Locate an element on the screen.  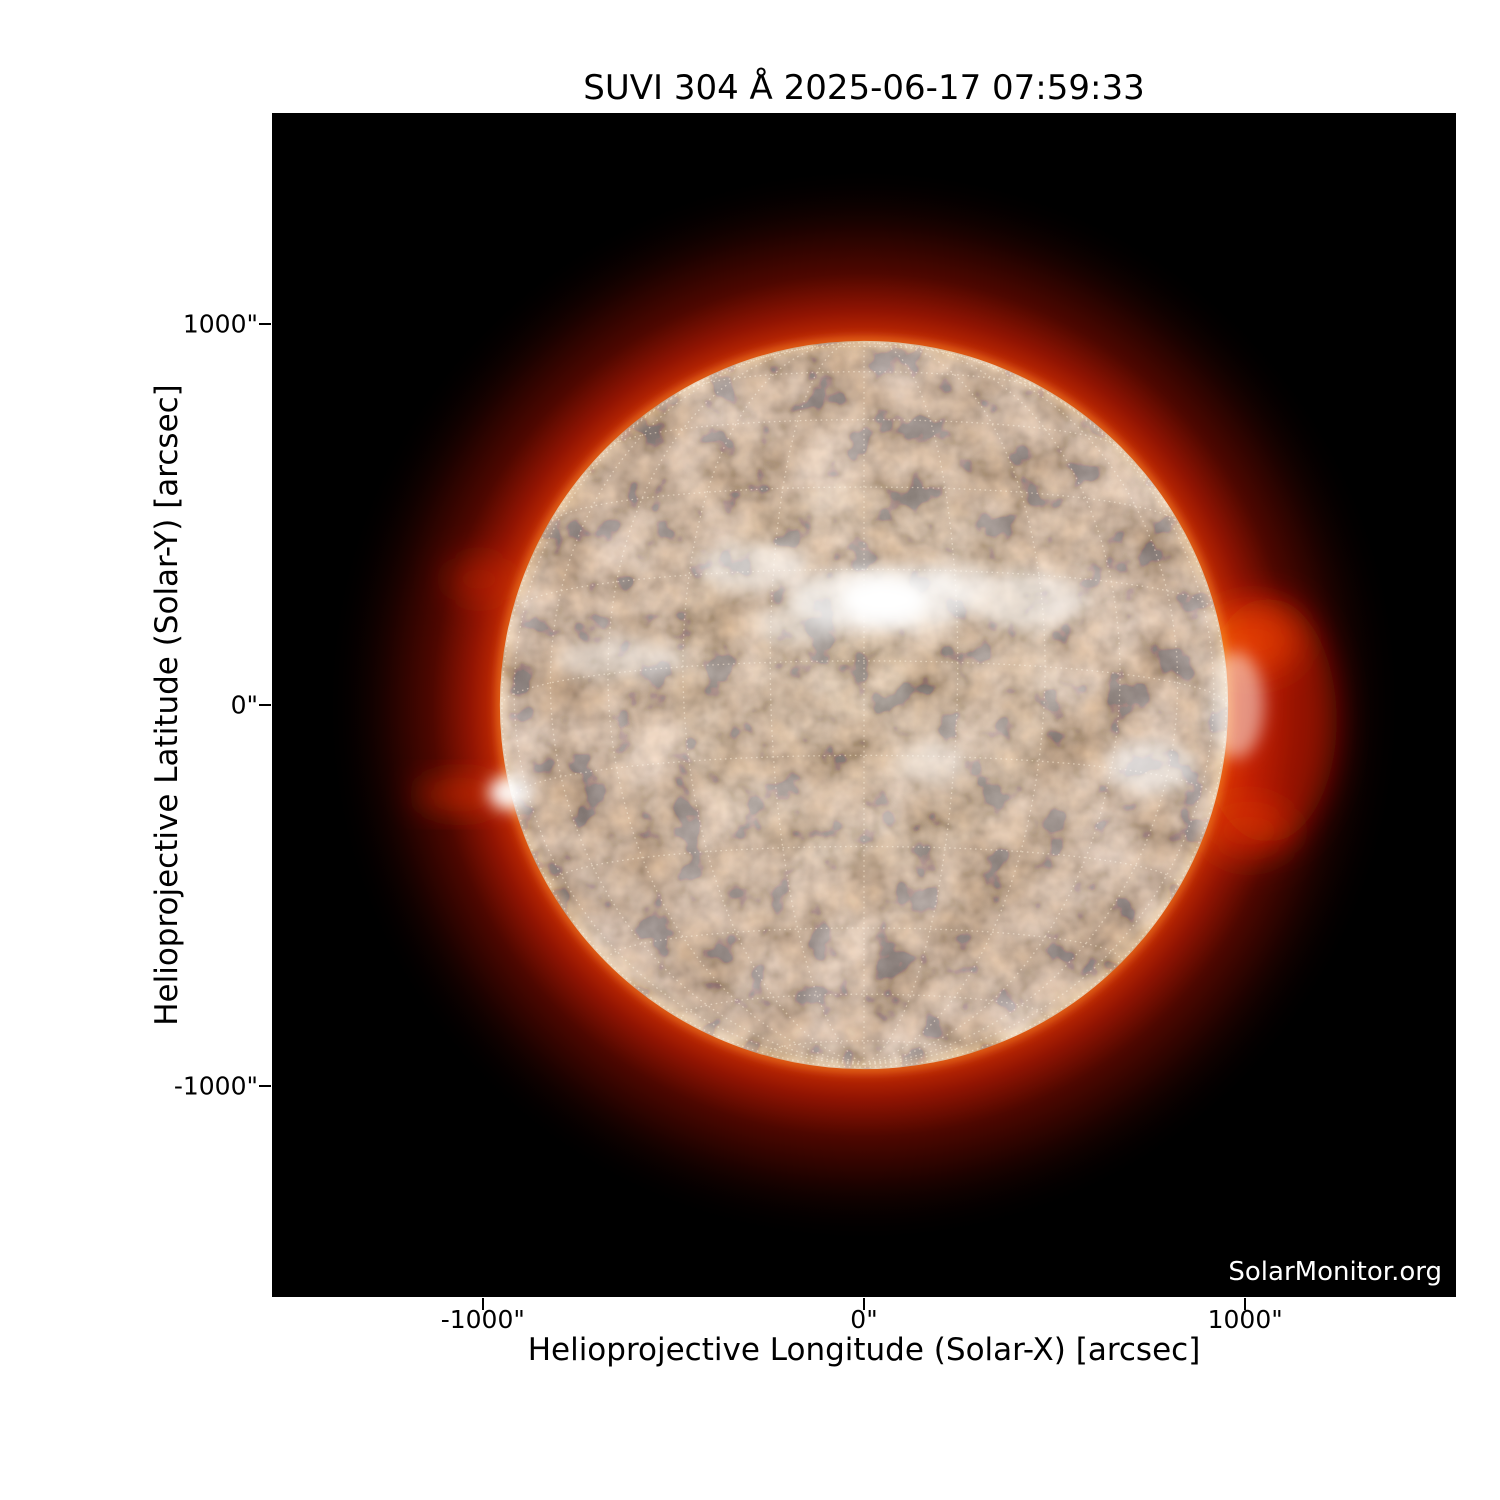
y-tick-label: 0" is located at coordinates (244, 705).